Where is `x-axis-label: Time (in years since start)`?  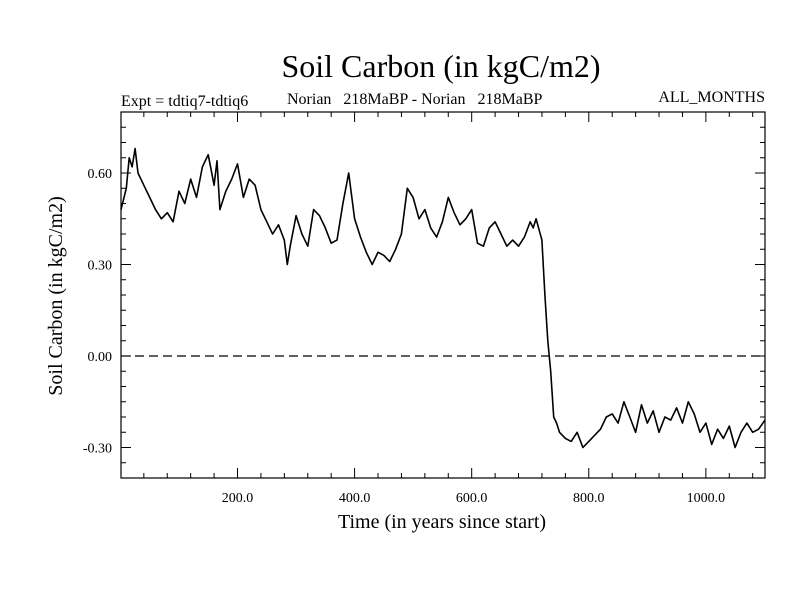
x-axis-label: Time (in years since start) is located at coordinates (442, 522).